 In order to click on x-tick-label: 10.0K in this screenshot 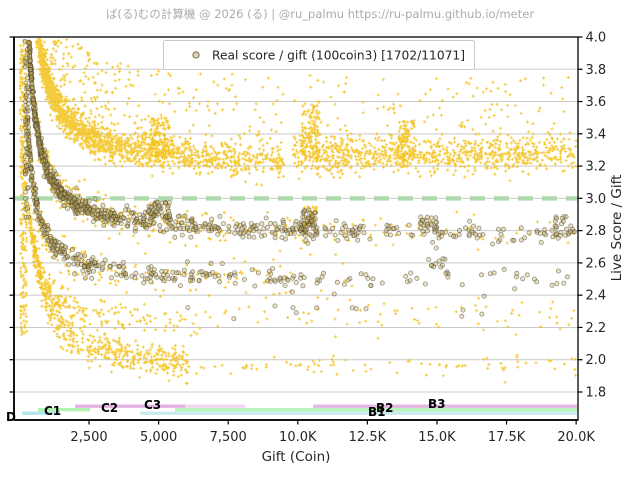, I will do `click(298, 437)`.